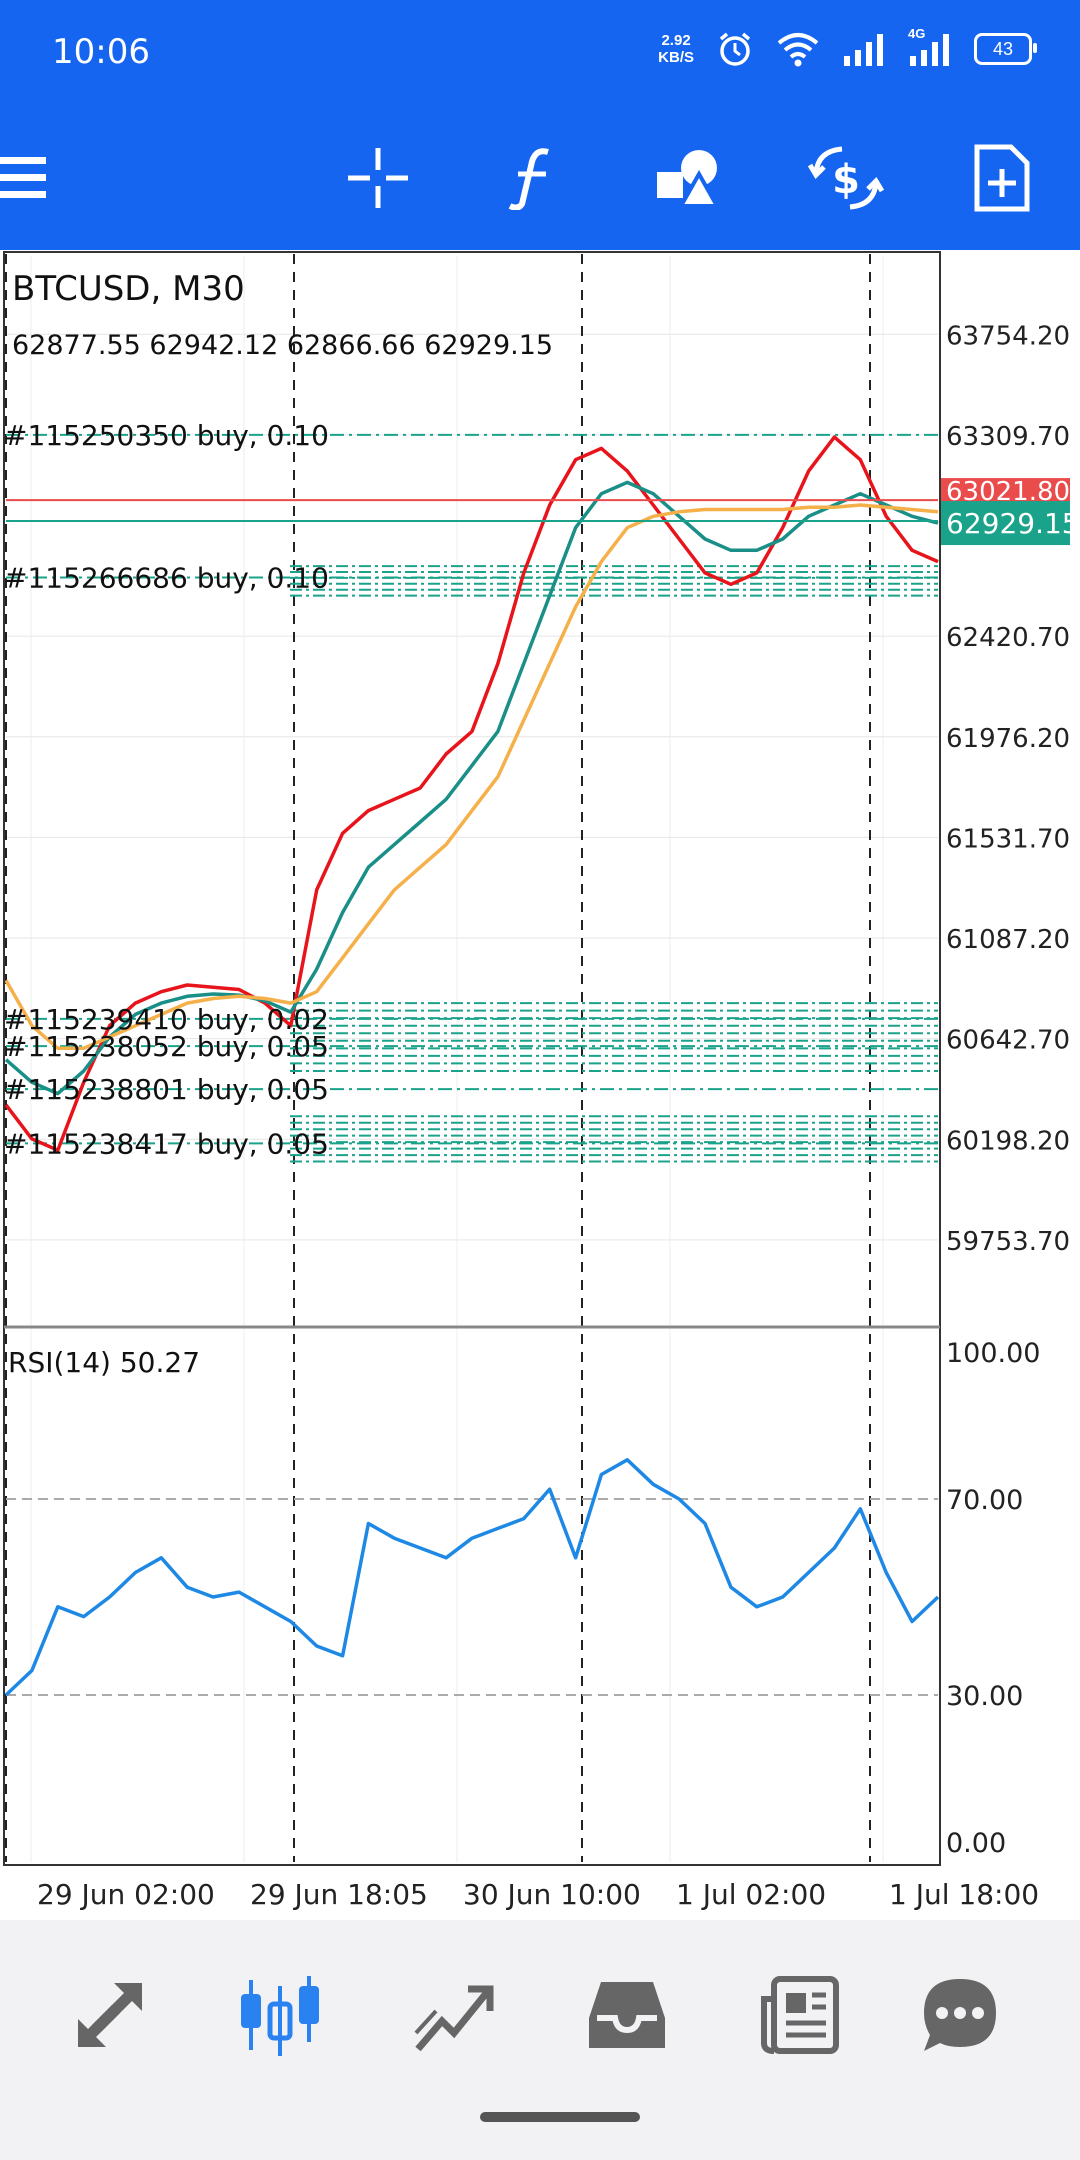 This screenshot has width=1080, height=2160. Describe the element at coordinates (166, 1046) in the screenshot. I see `order-label: #115238052 buy, 0.05` at that location.